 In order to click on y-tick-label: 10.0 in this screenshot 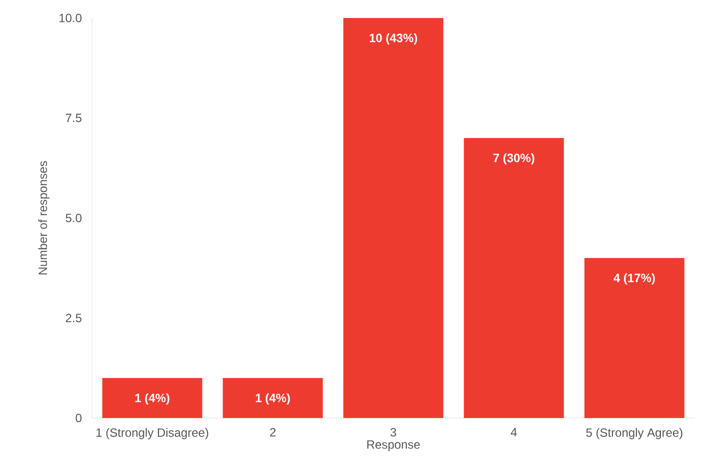, I will do `click(71, 18)`.